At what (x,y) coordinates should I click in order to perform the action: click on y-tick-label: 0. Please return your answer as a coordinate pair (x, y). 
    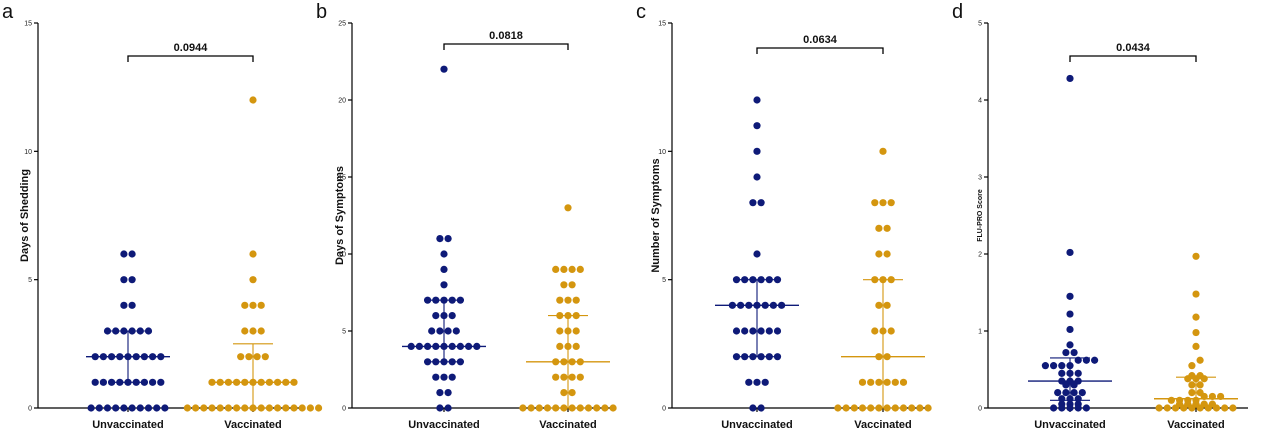
    Looking at the image, I should click on (980, 409).